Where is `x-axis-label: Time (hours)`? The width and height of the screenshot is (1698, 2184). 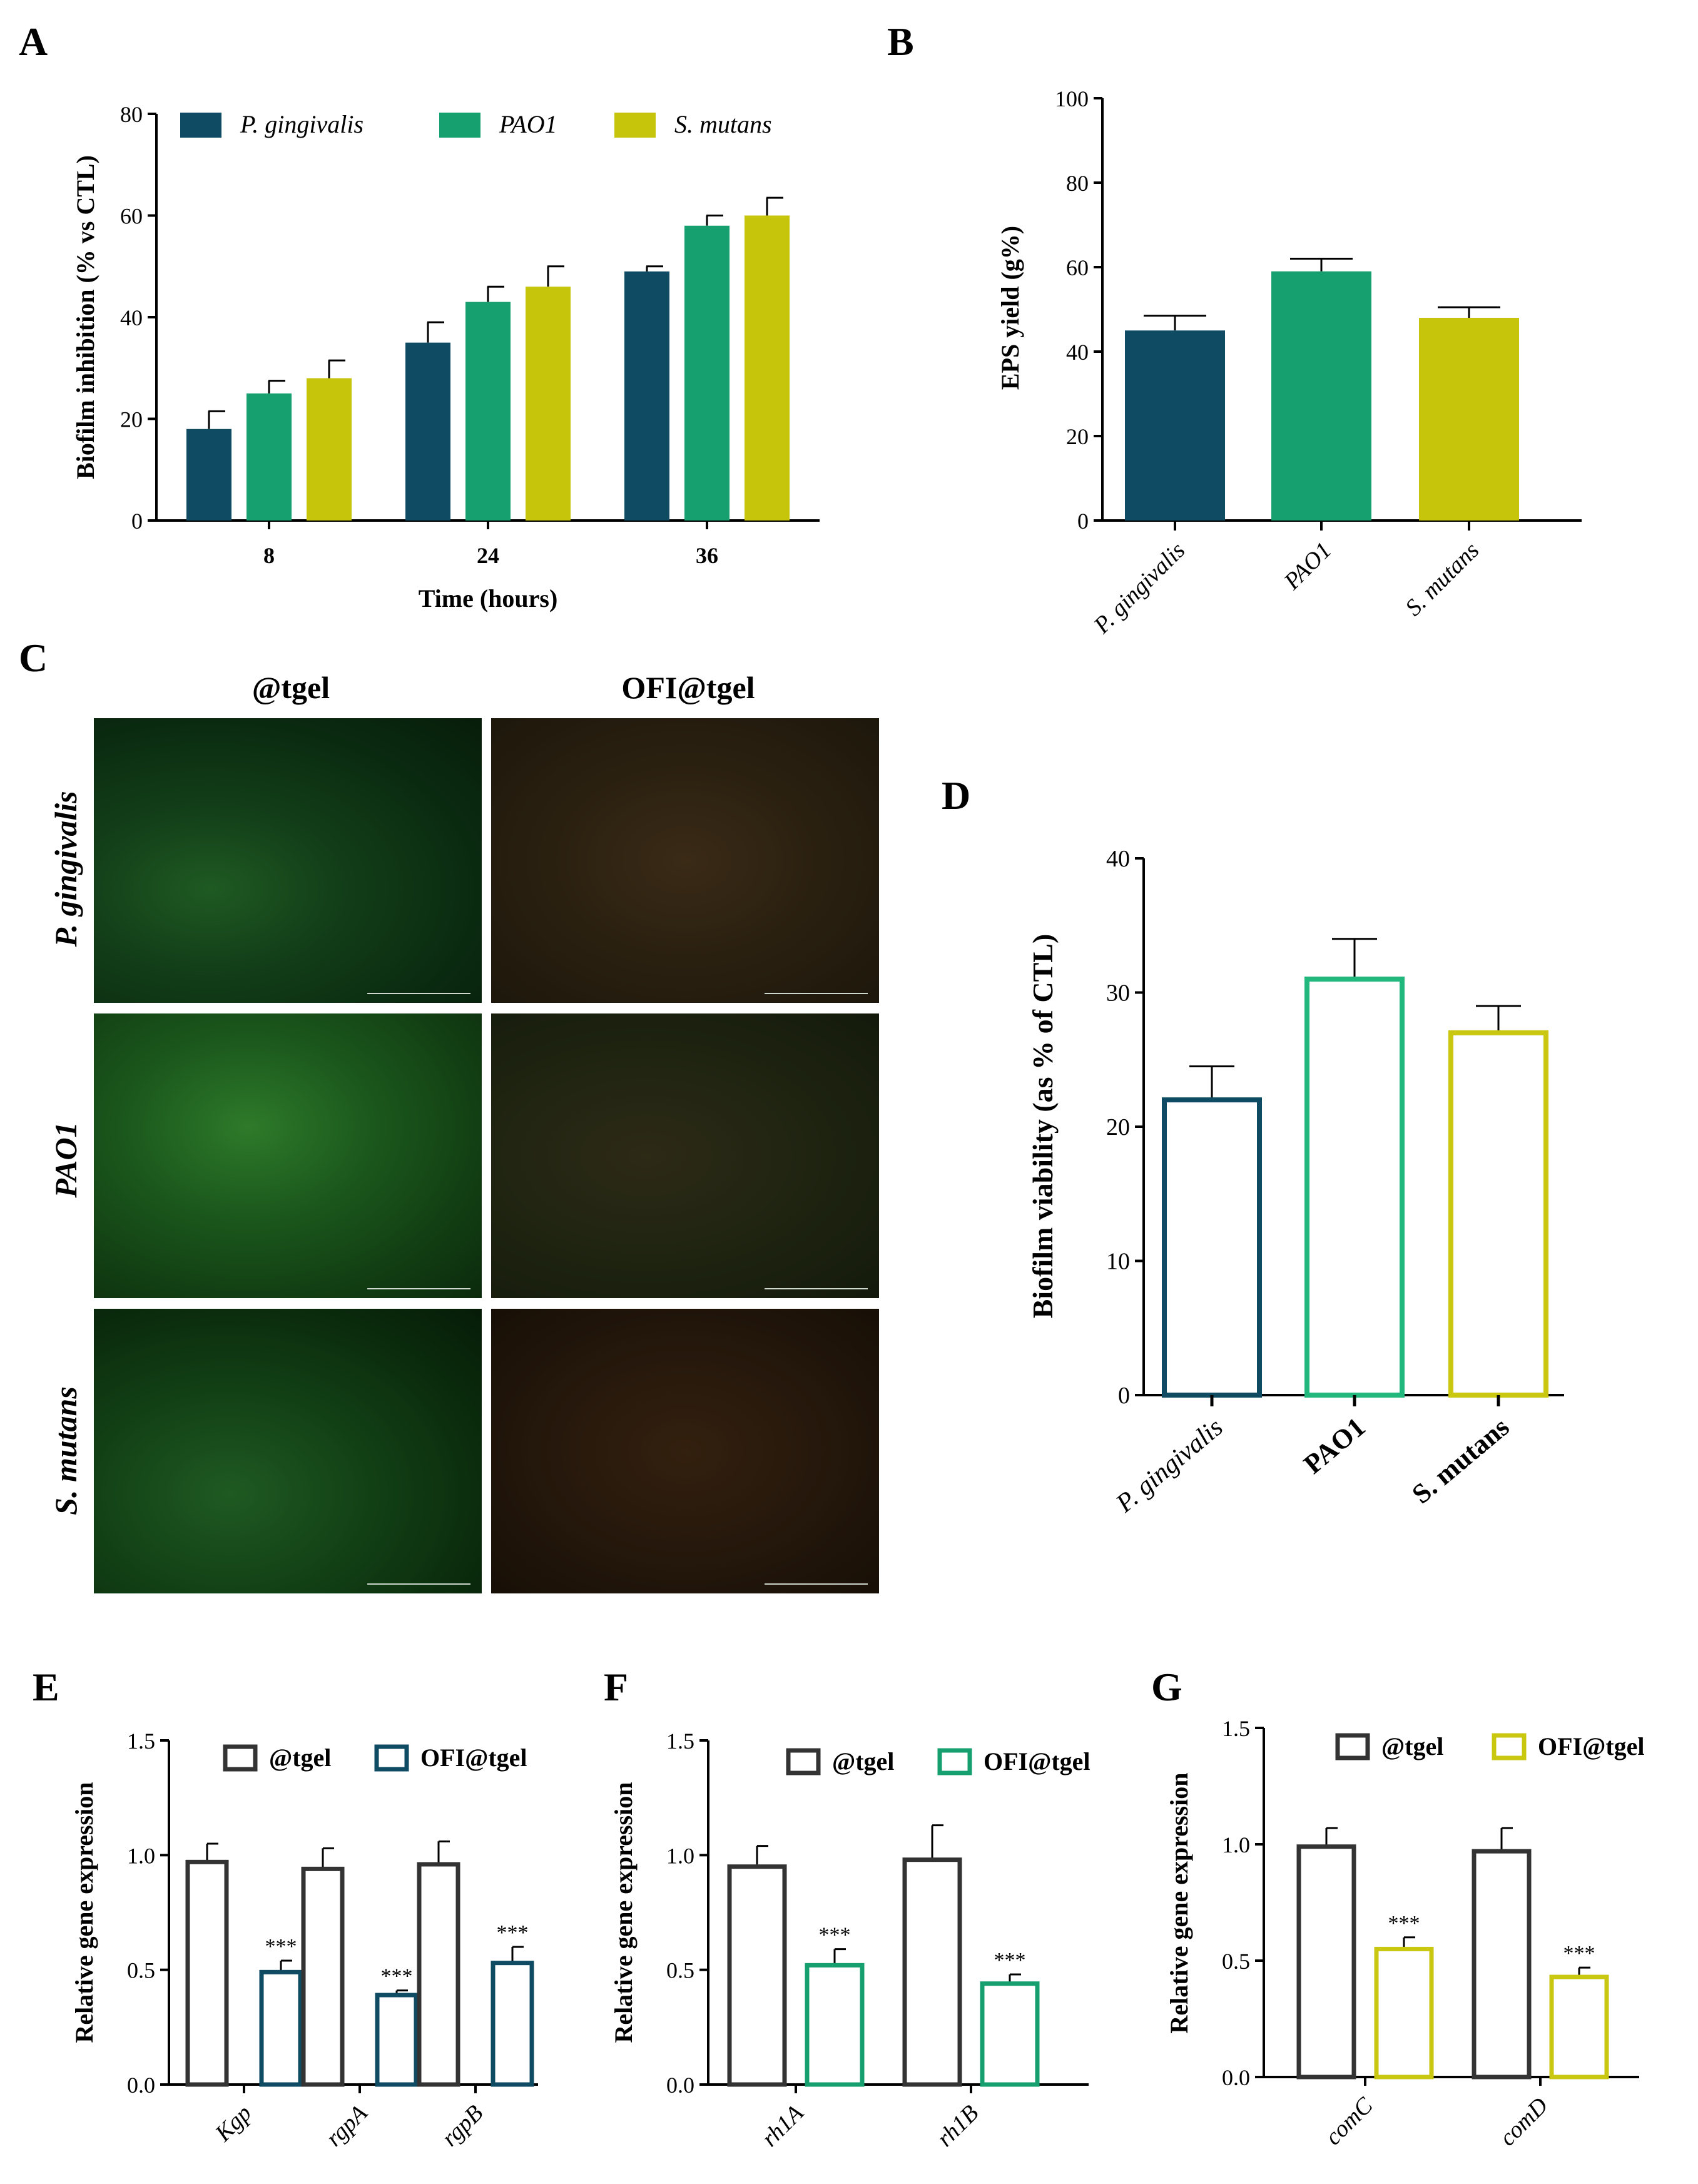 x-axis-label: Time (hours) is located at coordinates (488, 598).